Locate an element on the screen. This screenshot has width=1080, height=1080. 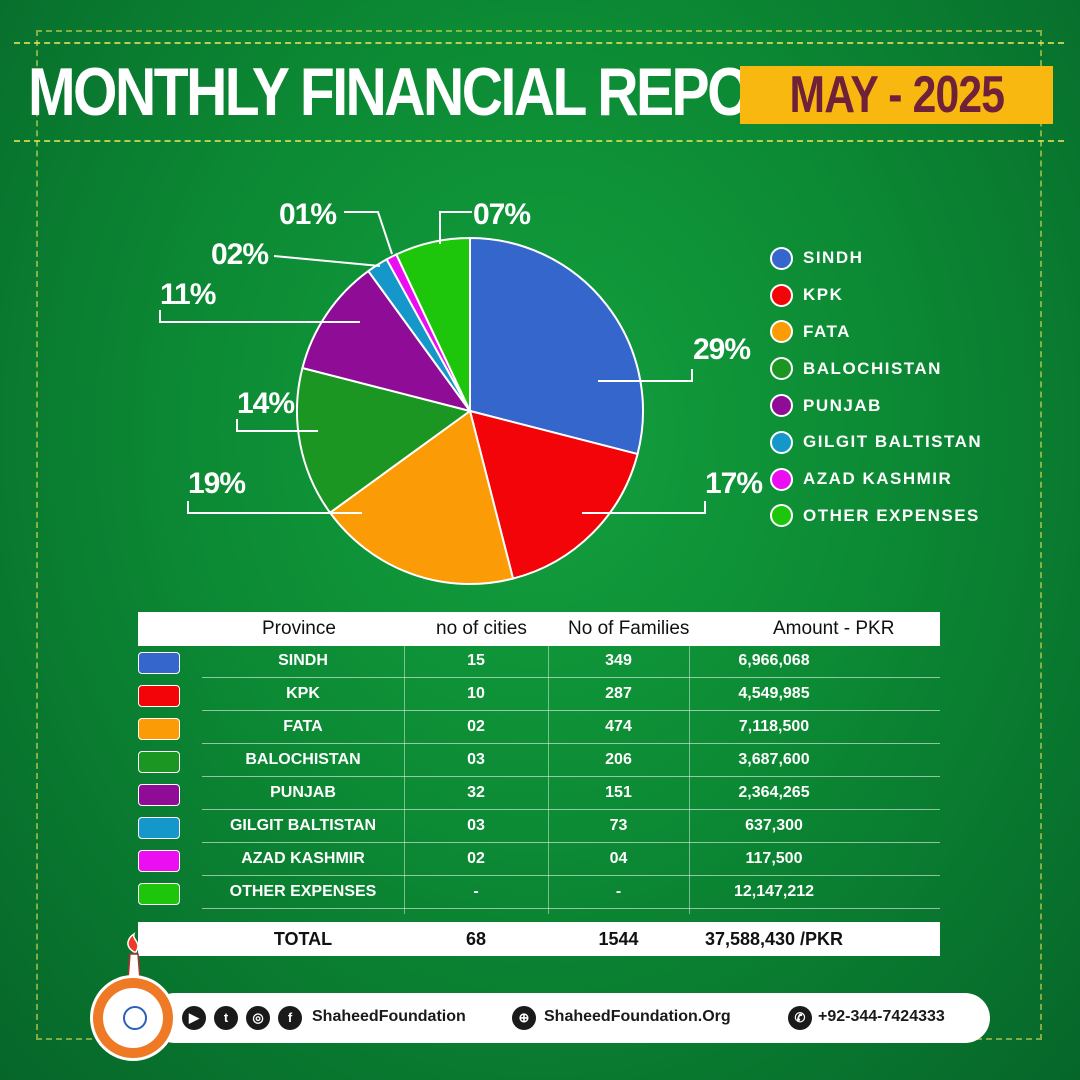
total-label: TOTAL is located at coordinates (303, 939).